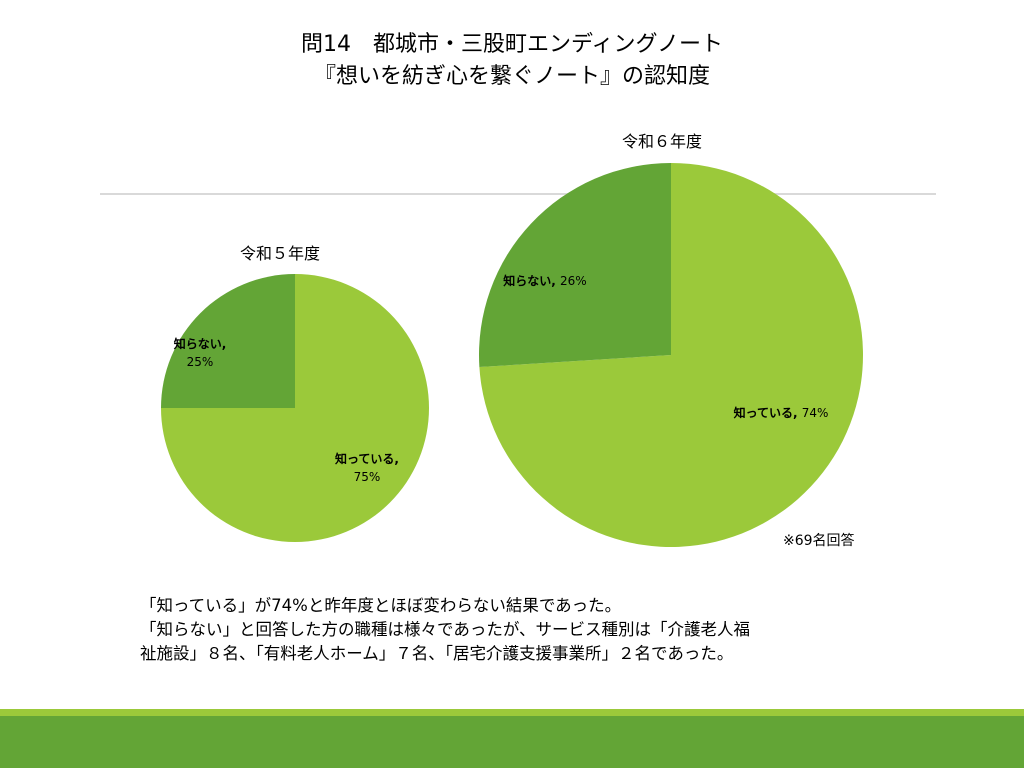 The width and height of the screenshot is (1024, 768). What do you see at coordinates (511, 44) in the screenshot?
I see `slide-title-line1: 問14 都城市・三股町エンディングノート` at bounding box center [511, 44].